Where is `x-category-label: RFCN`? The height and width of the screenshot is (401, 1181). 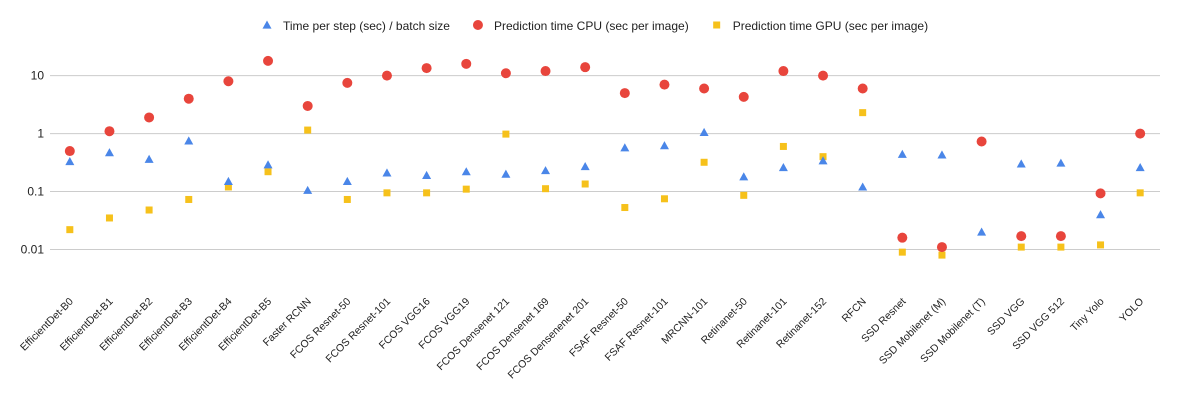 x-category-label: RFCN is located at coordinates (854, 310).